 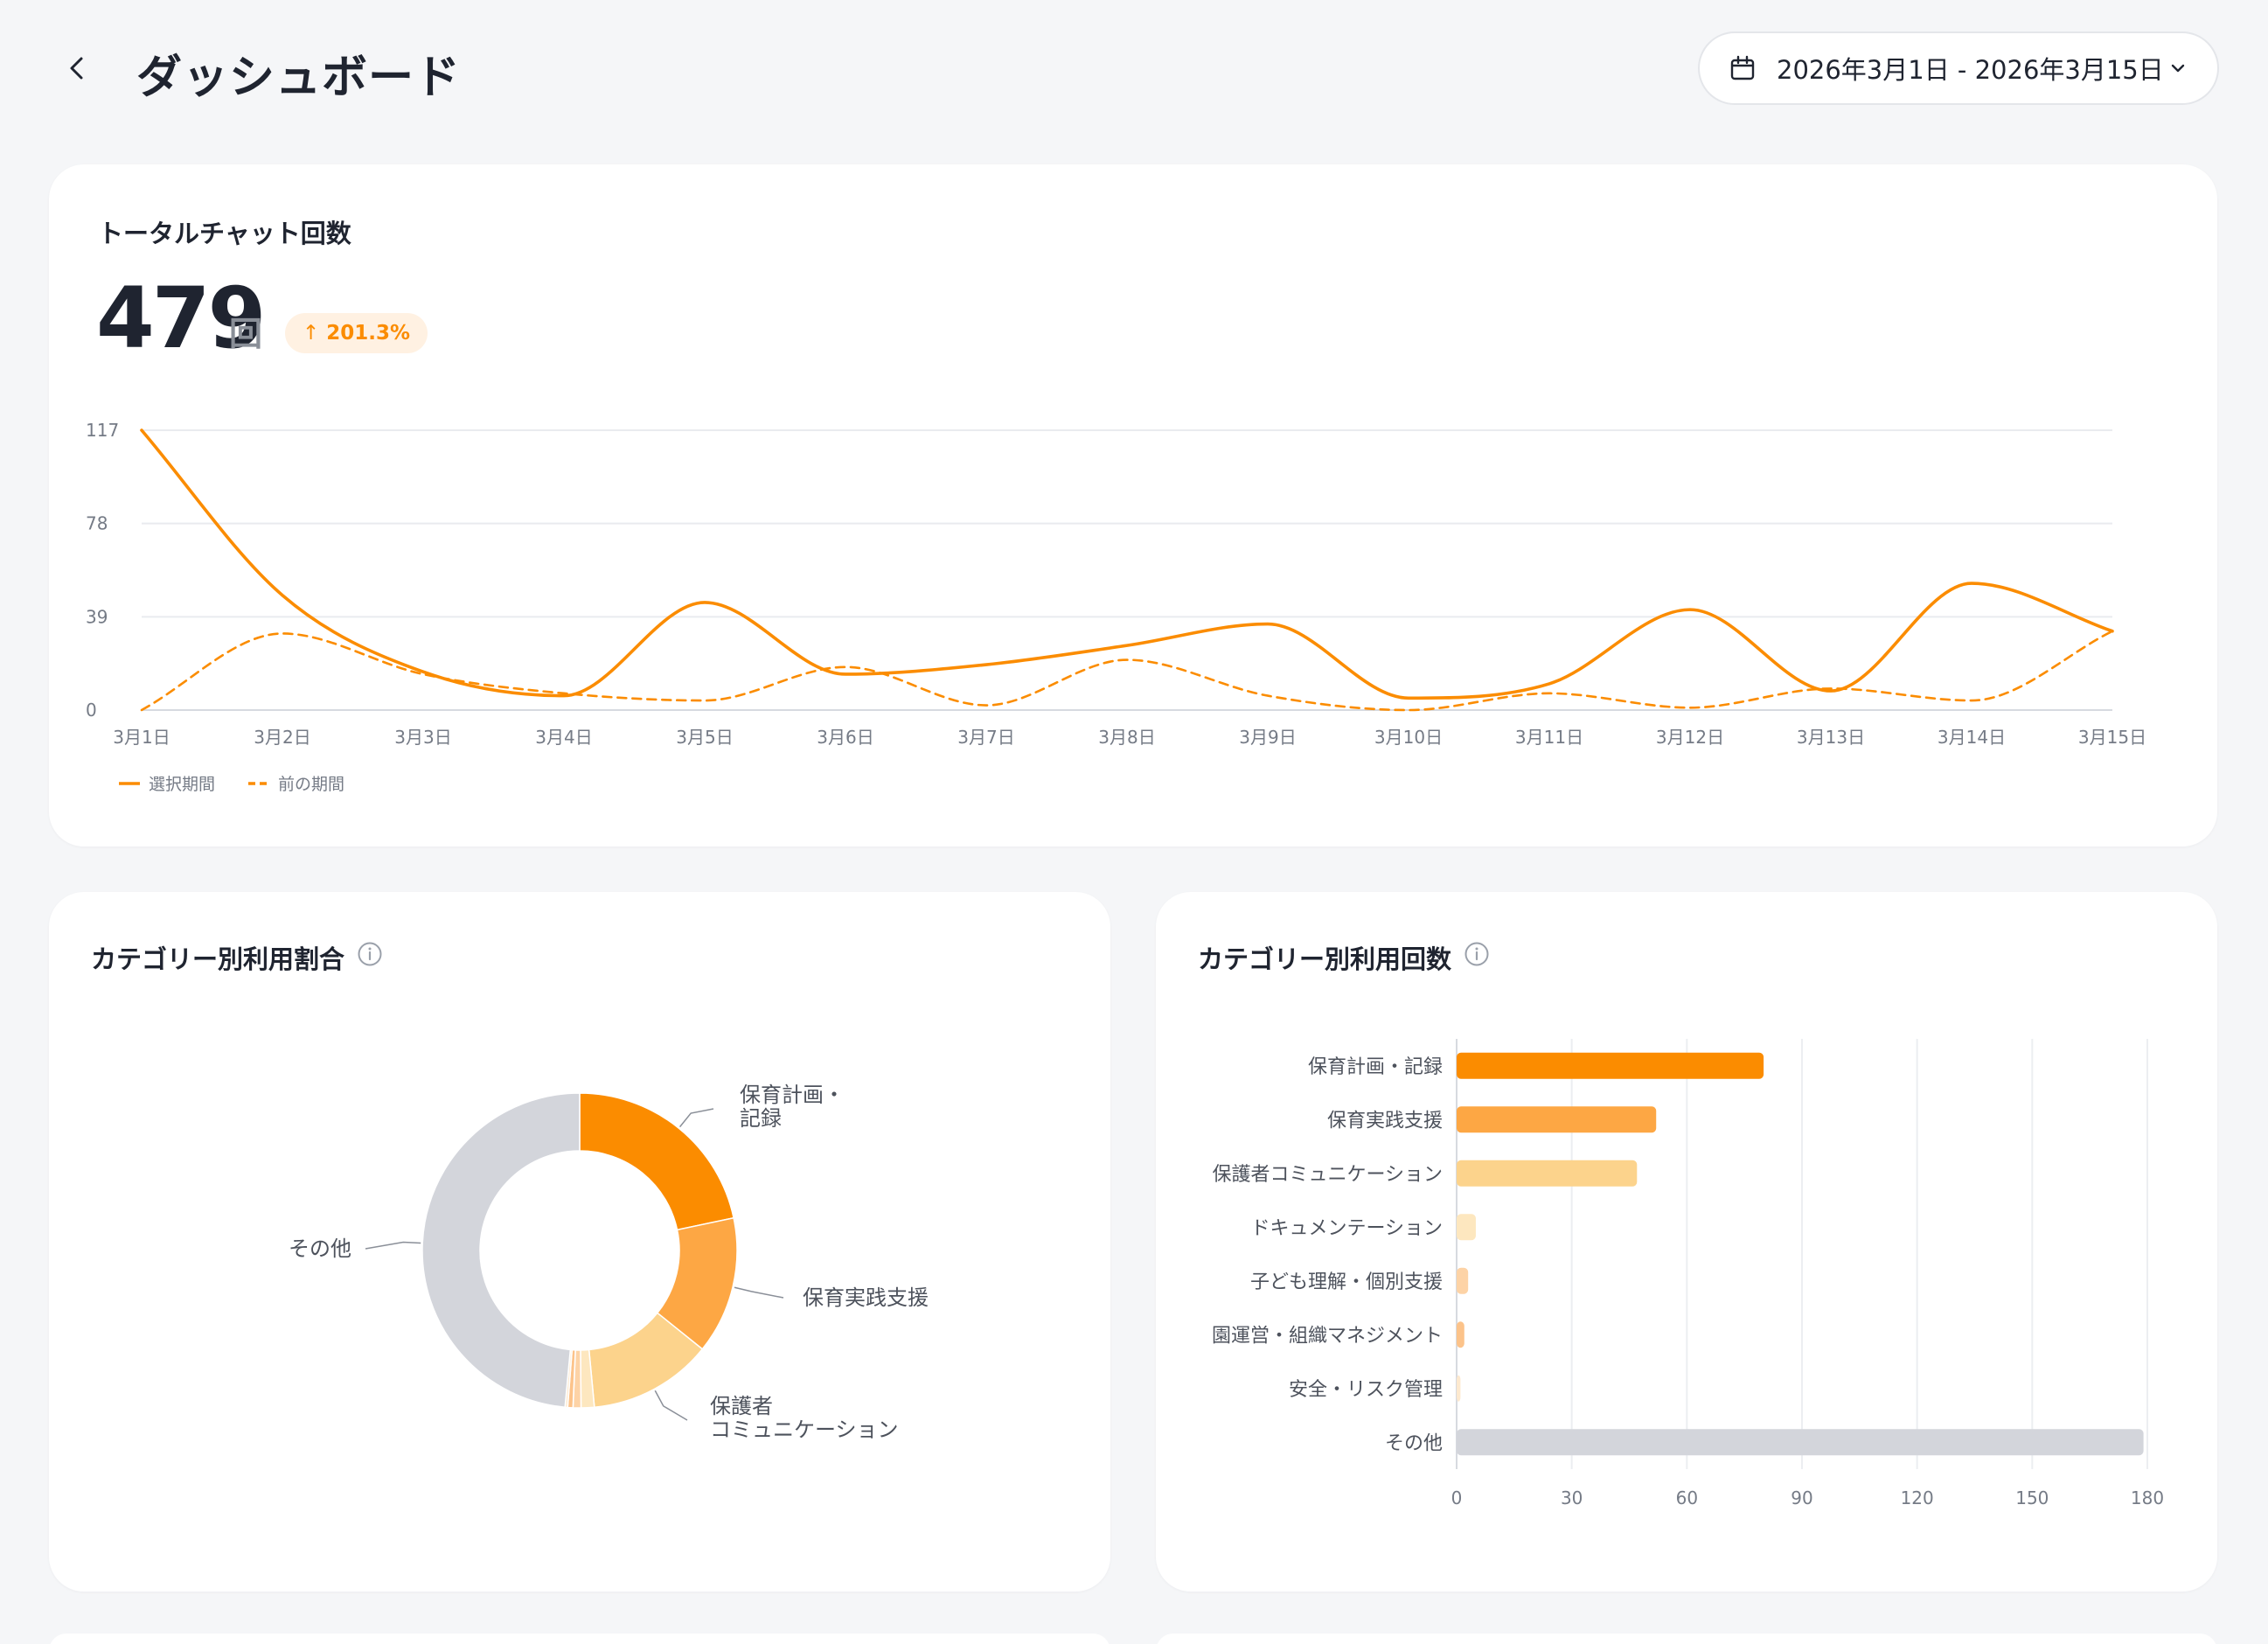 What do you see at coordinates (2147, 1497) in the screenshot?
I see `x-tick-label: 180` at bounding box center [2147, 1497].